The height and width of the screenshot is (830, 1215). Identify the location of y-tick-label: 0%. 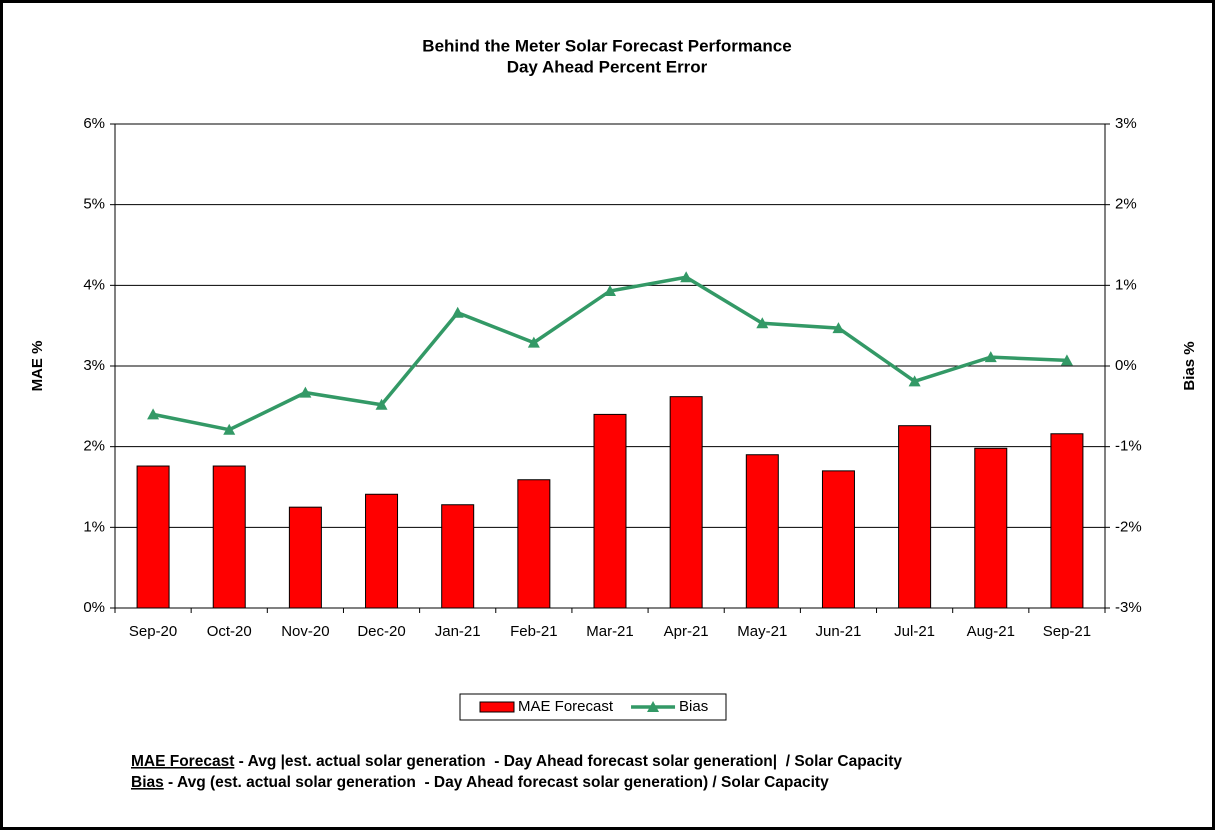
(94, 607).